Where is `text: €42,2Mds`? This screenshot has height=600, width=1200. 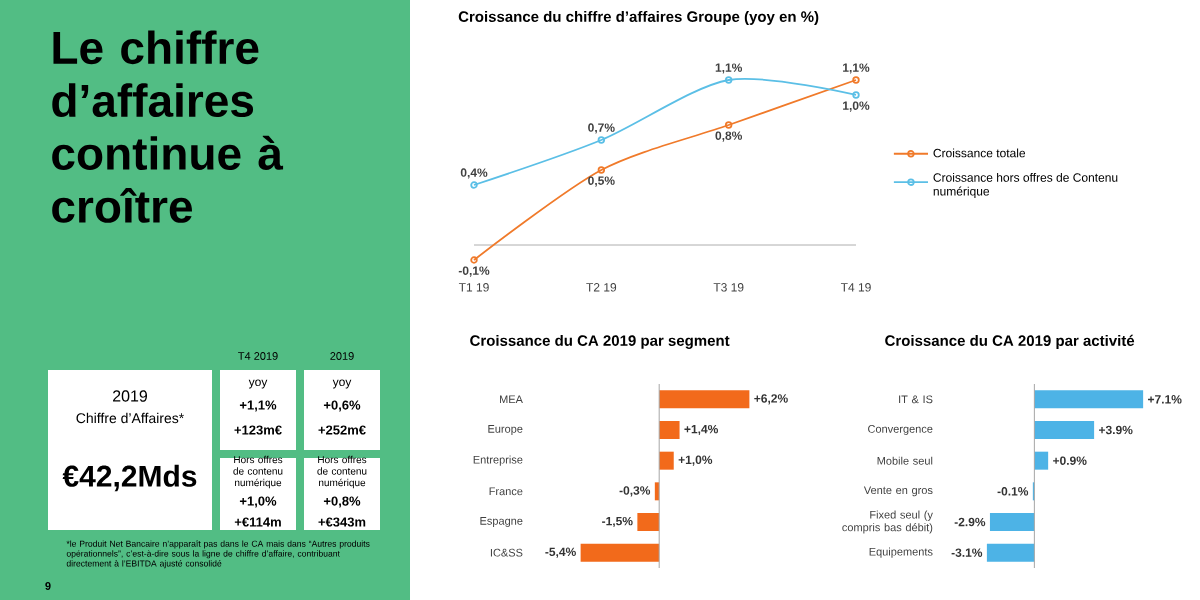
text: €42,2Mds is located at coordinates (129, 478).